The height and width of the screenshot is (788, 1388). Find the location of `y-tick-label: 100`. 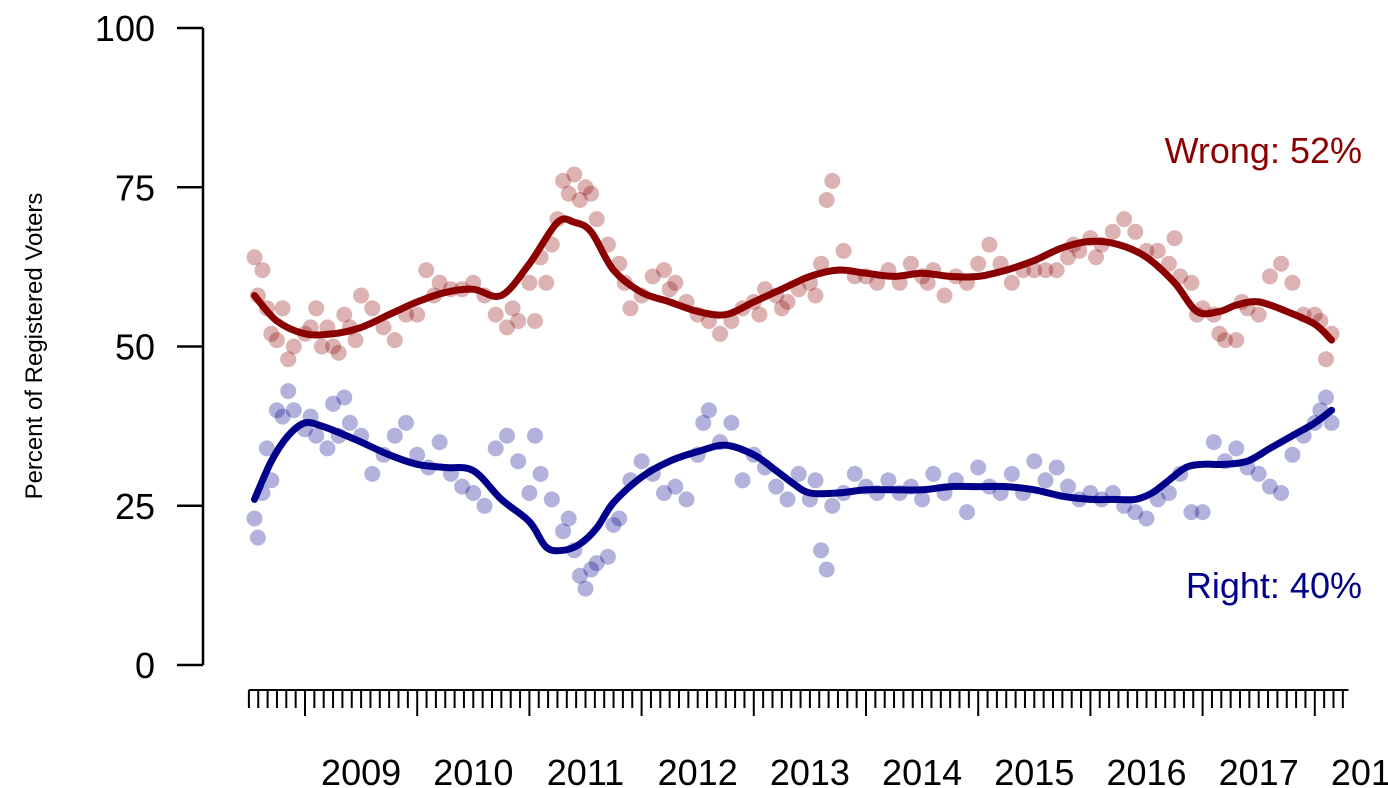

y-tick-label: 100 is located at coordinates (125, 28).